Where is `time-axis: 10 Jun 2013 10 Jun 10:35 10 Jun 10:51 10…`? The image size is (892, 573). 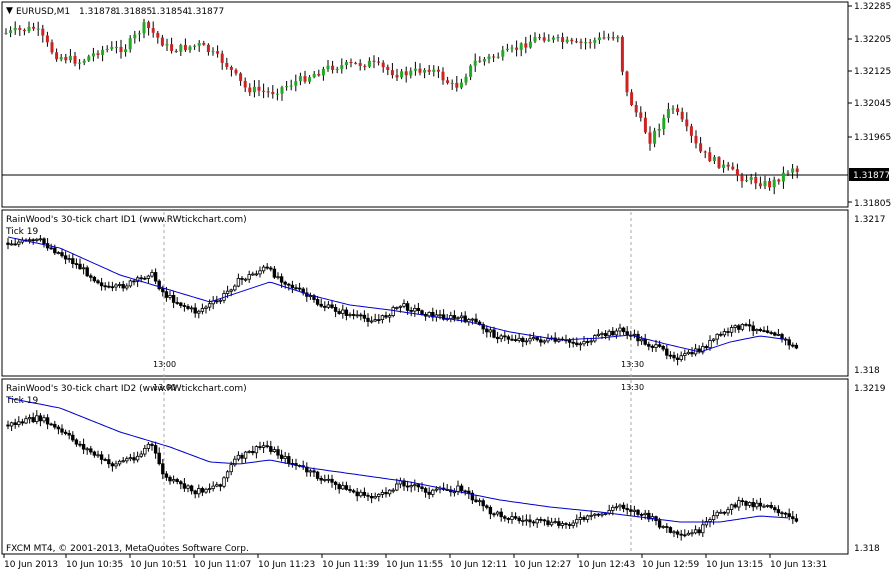
time-axis: 10 Jun 2013 10 Jun 10:35 10 Jun 10:51 10… is located at coordinates (415, 562).